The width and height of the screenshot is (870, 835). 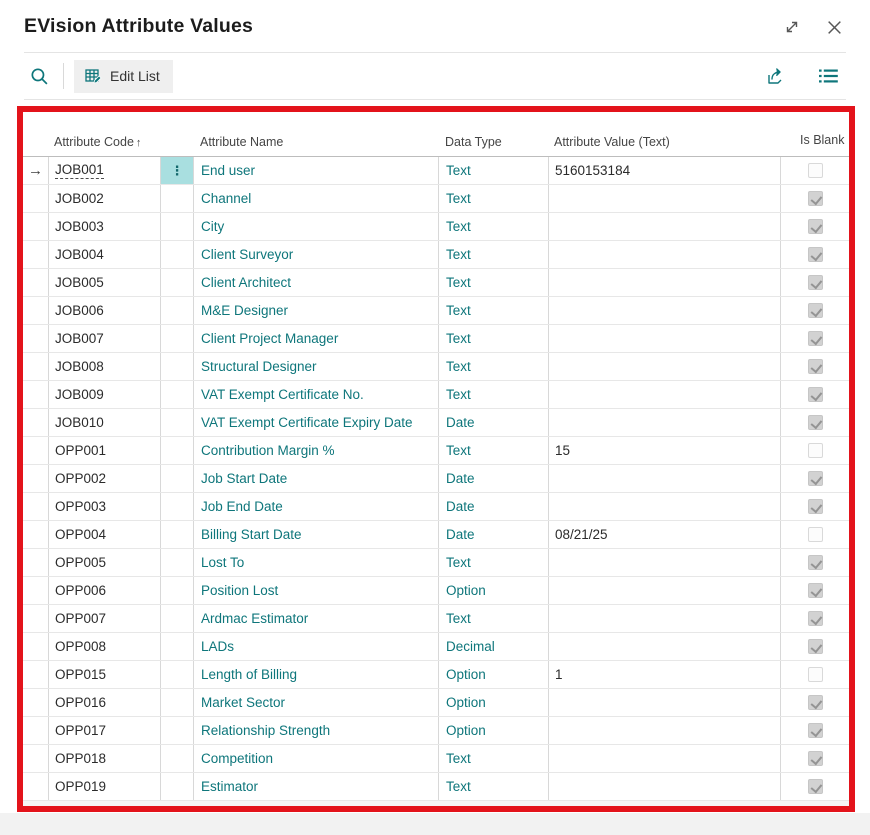 I want to click on attribute-code-cell: OPP003, so click(x=104, y=506).